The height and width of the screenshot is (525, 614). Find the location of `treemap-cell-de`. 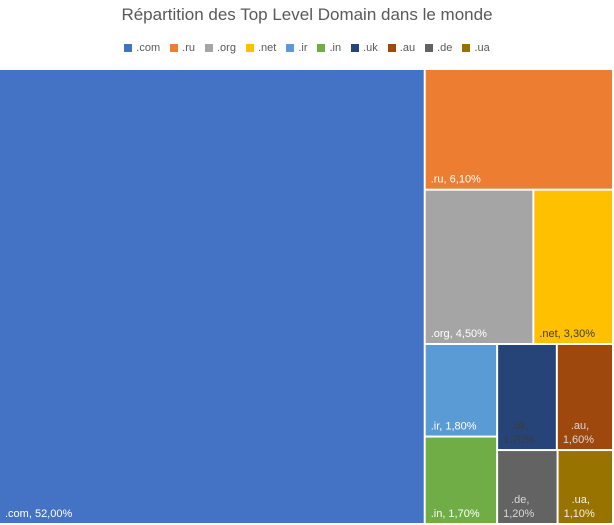

treemap-cell-de is located at coordinates (527, 487).